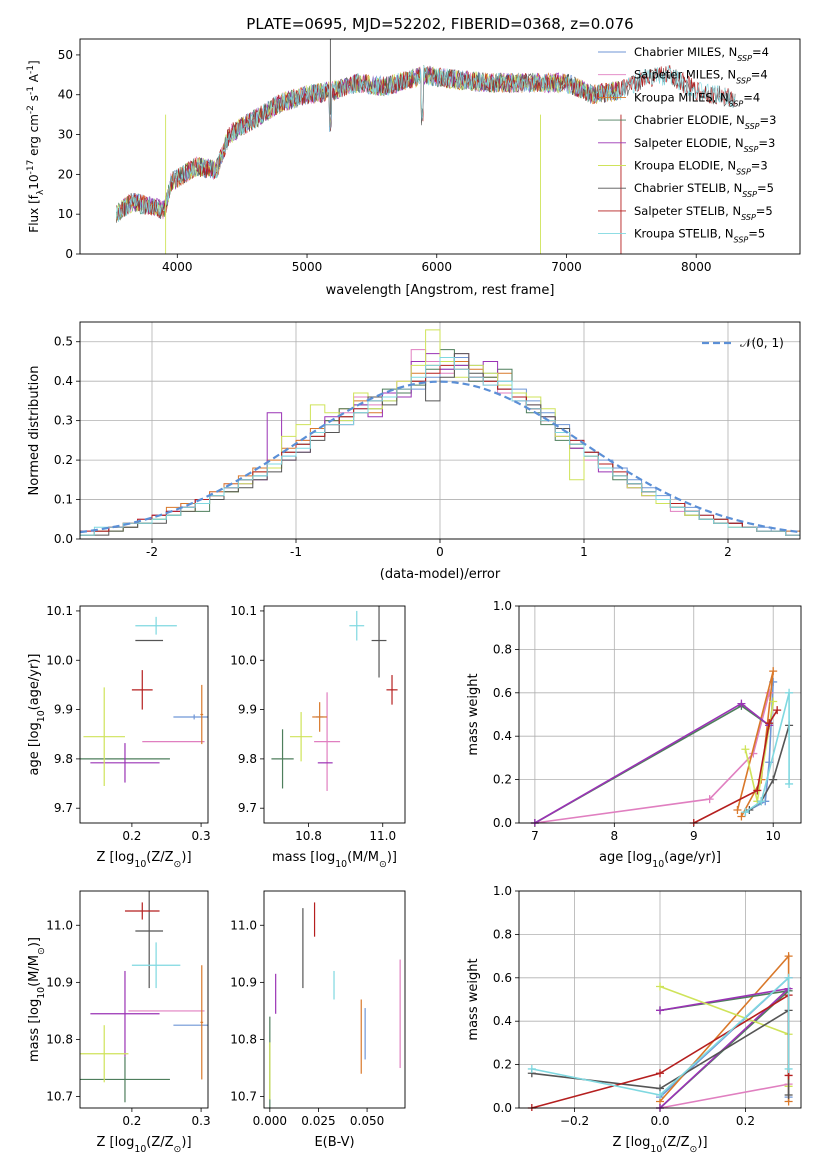 The image size is (819, 1170). What do you see at coordinates (703, 213) in the screenshot?
I see `legend-label-7: Salpeter STELIB, NSSP=5` at bounding box center [703, 213].